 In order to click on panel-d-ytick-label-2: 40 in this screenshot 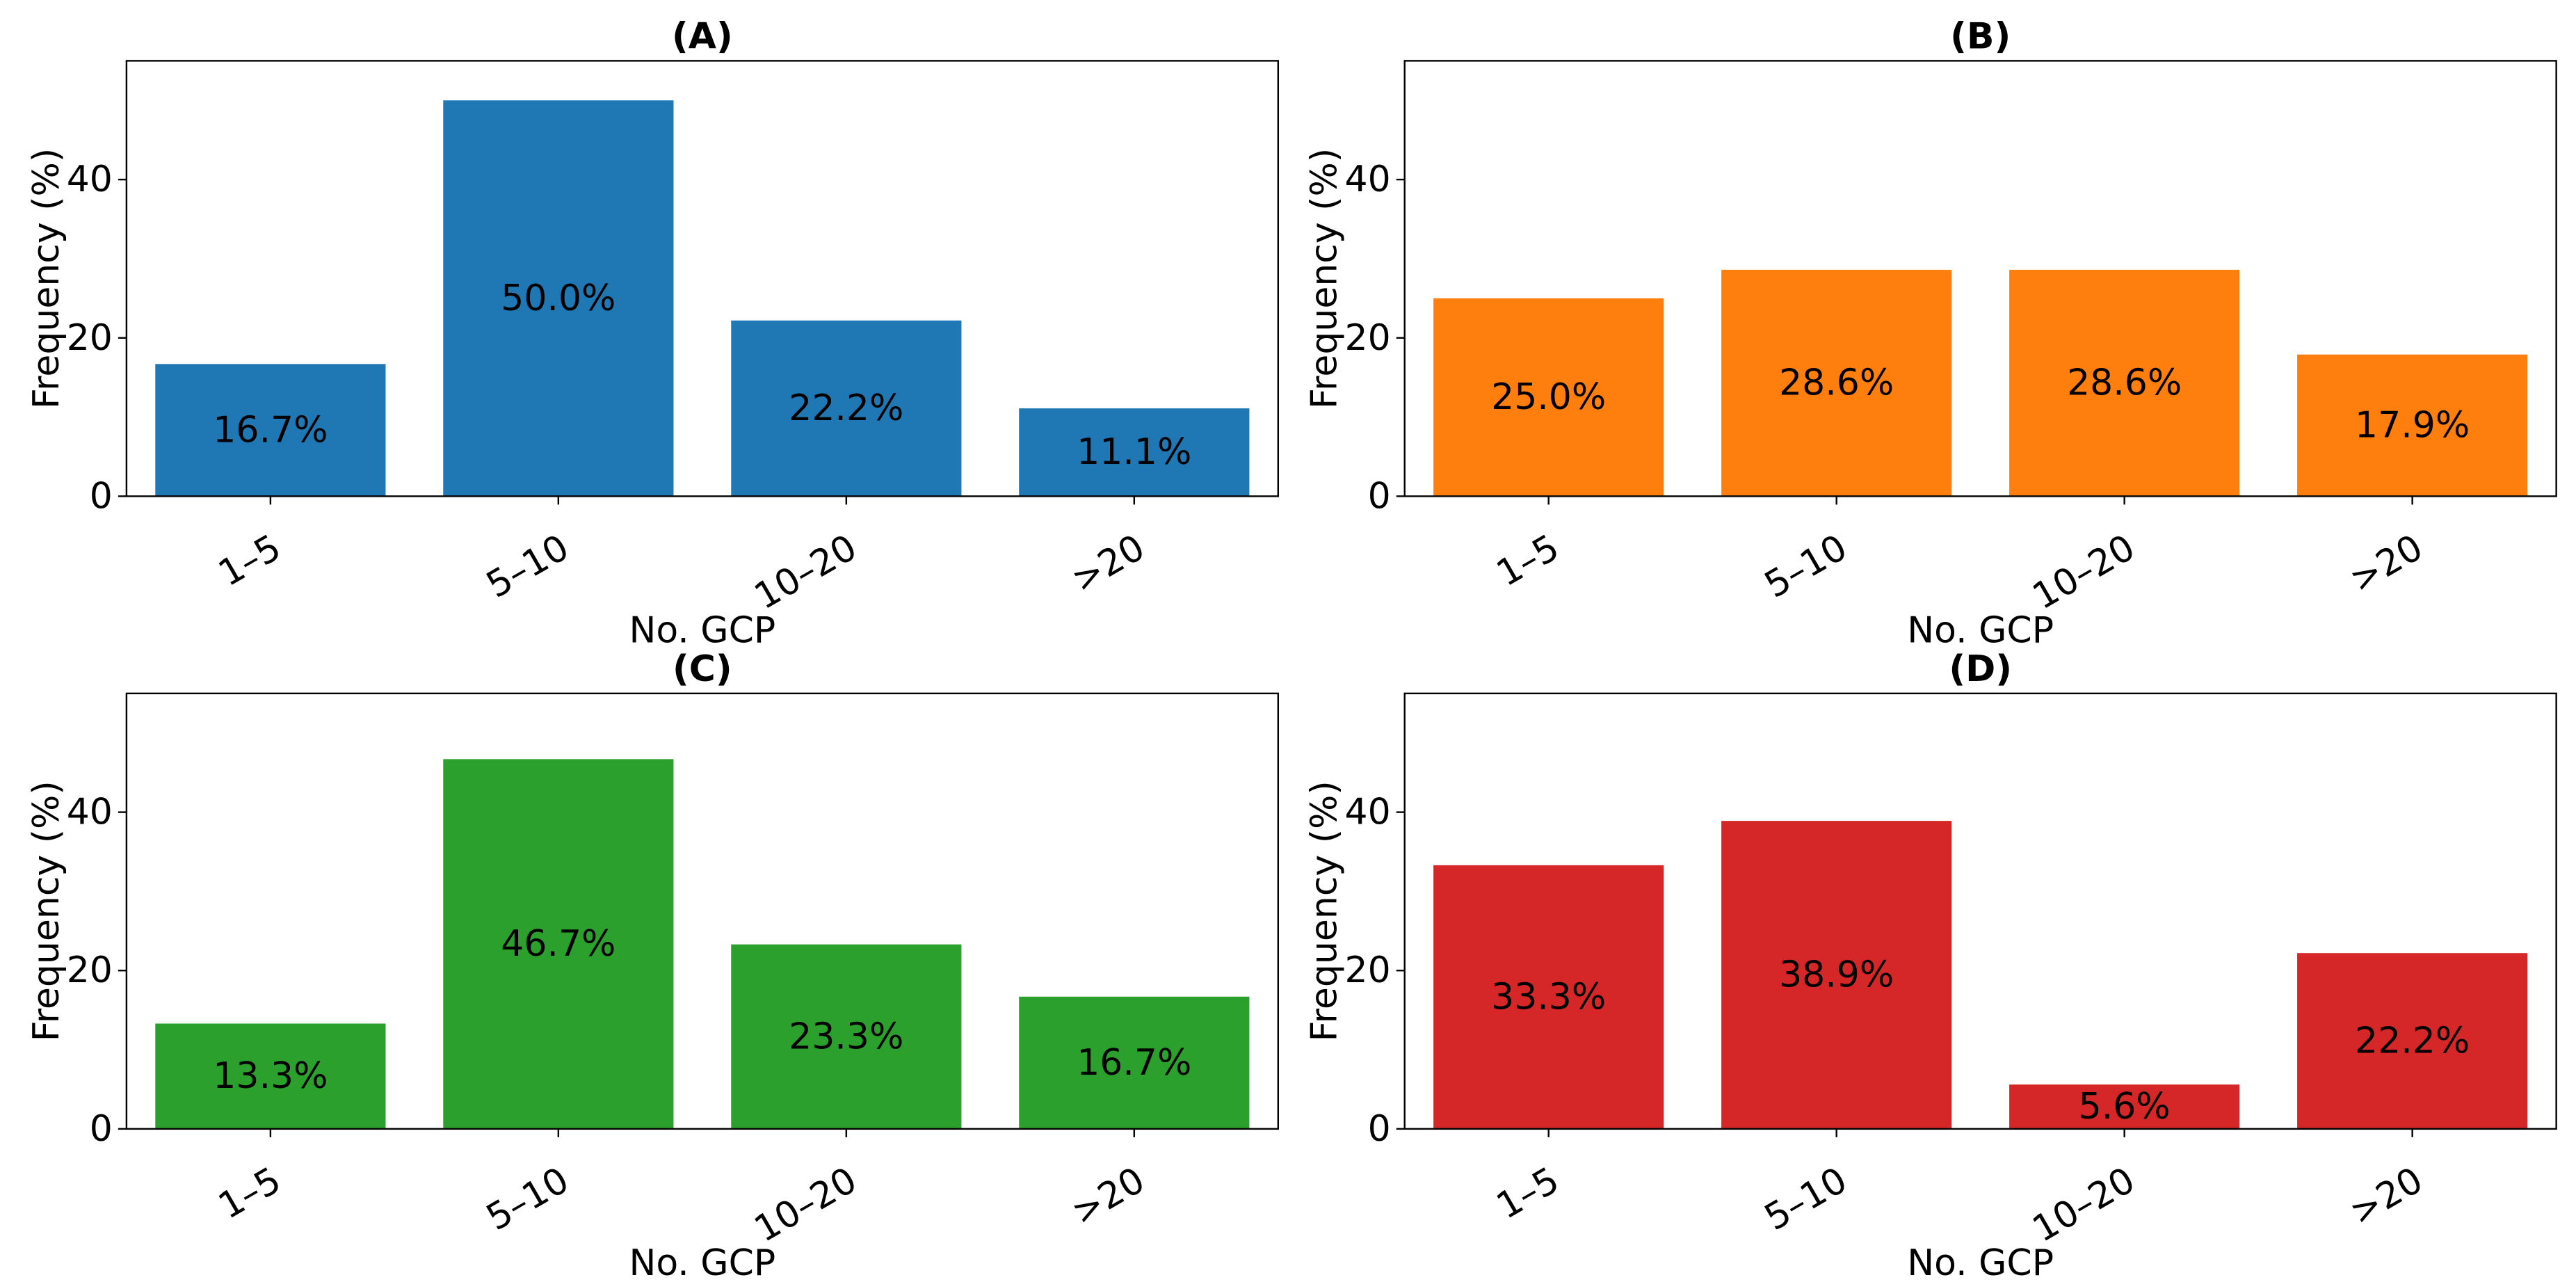, I will do `click(1368, 812)`.